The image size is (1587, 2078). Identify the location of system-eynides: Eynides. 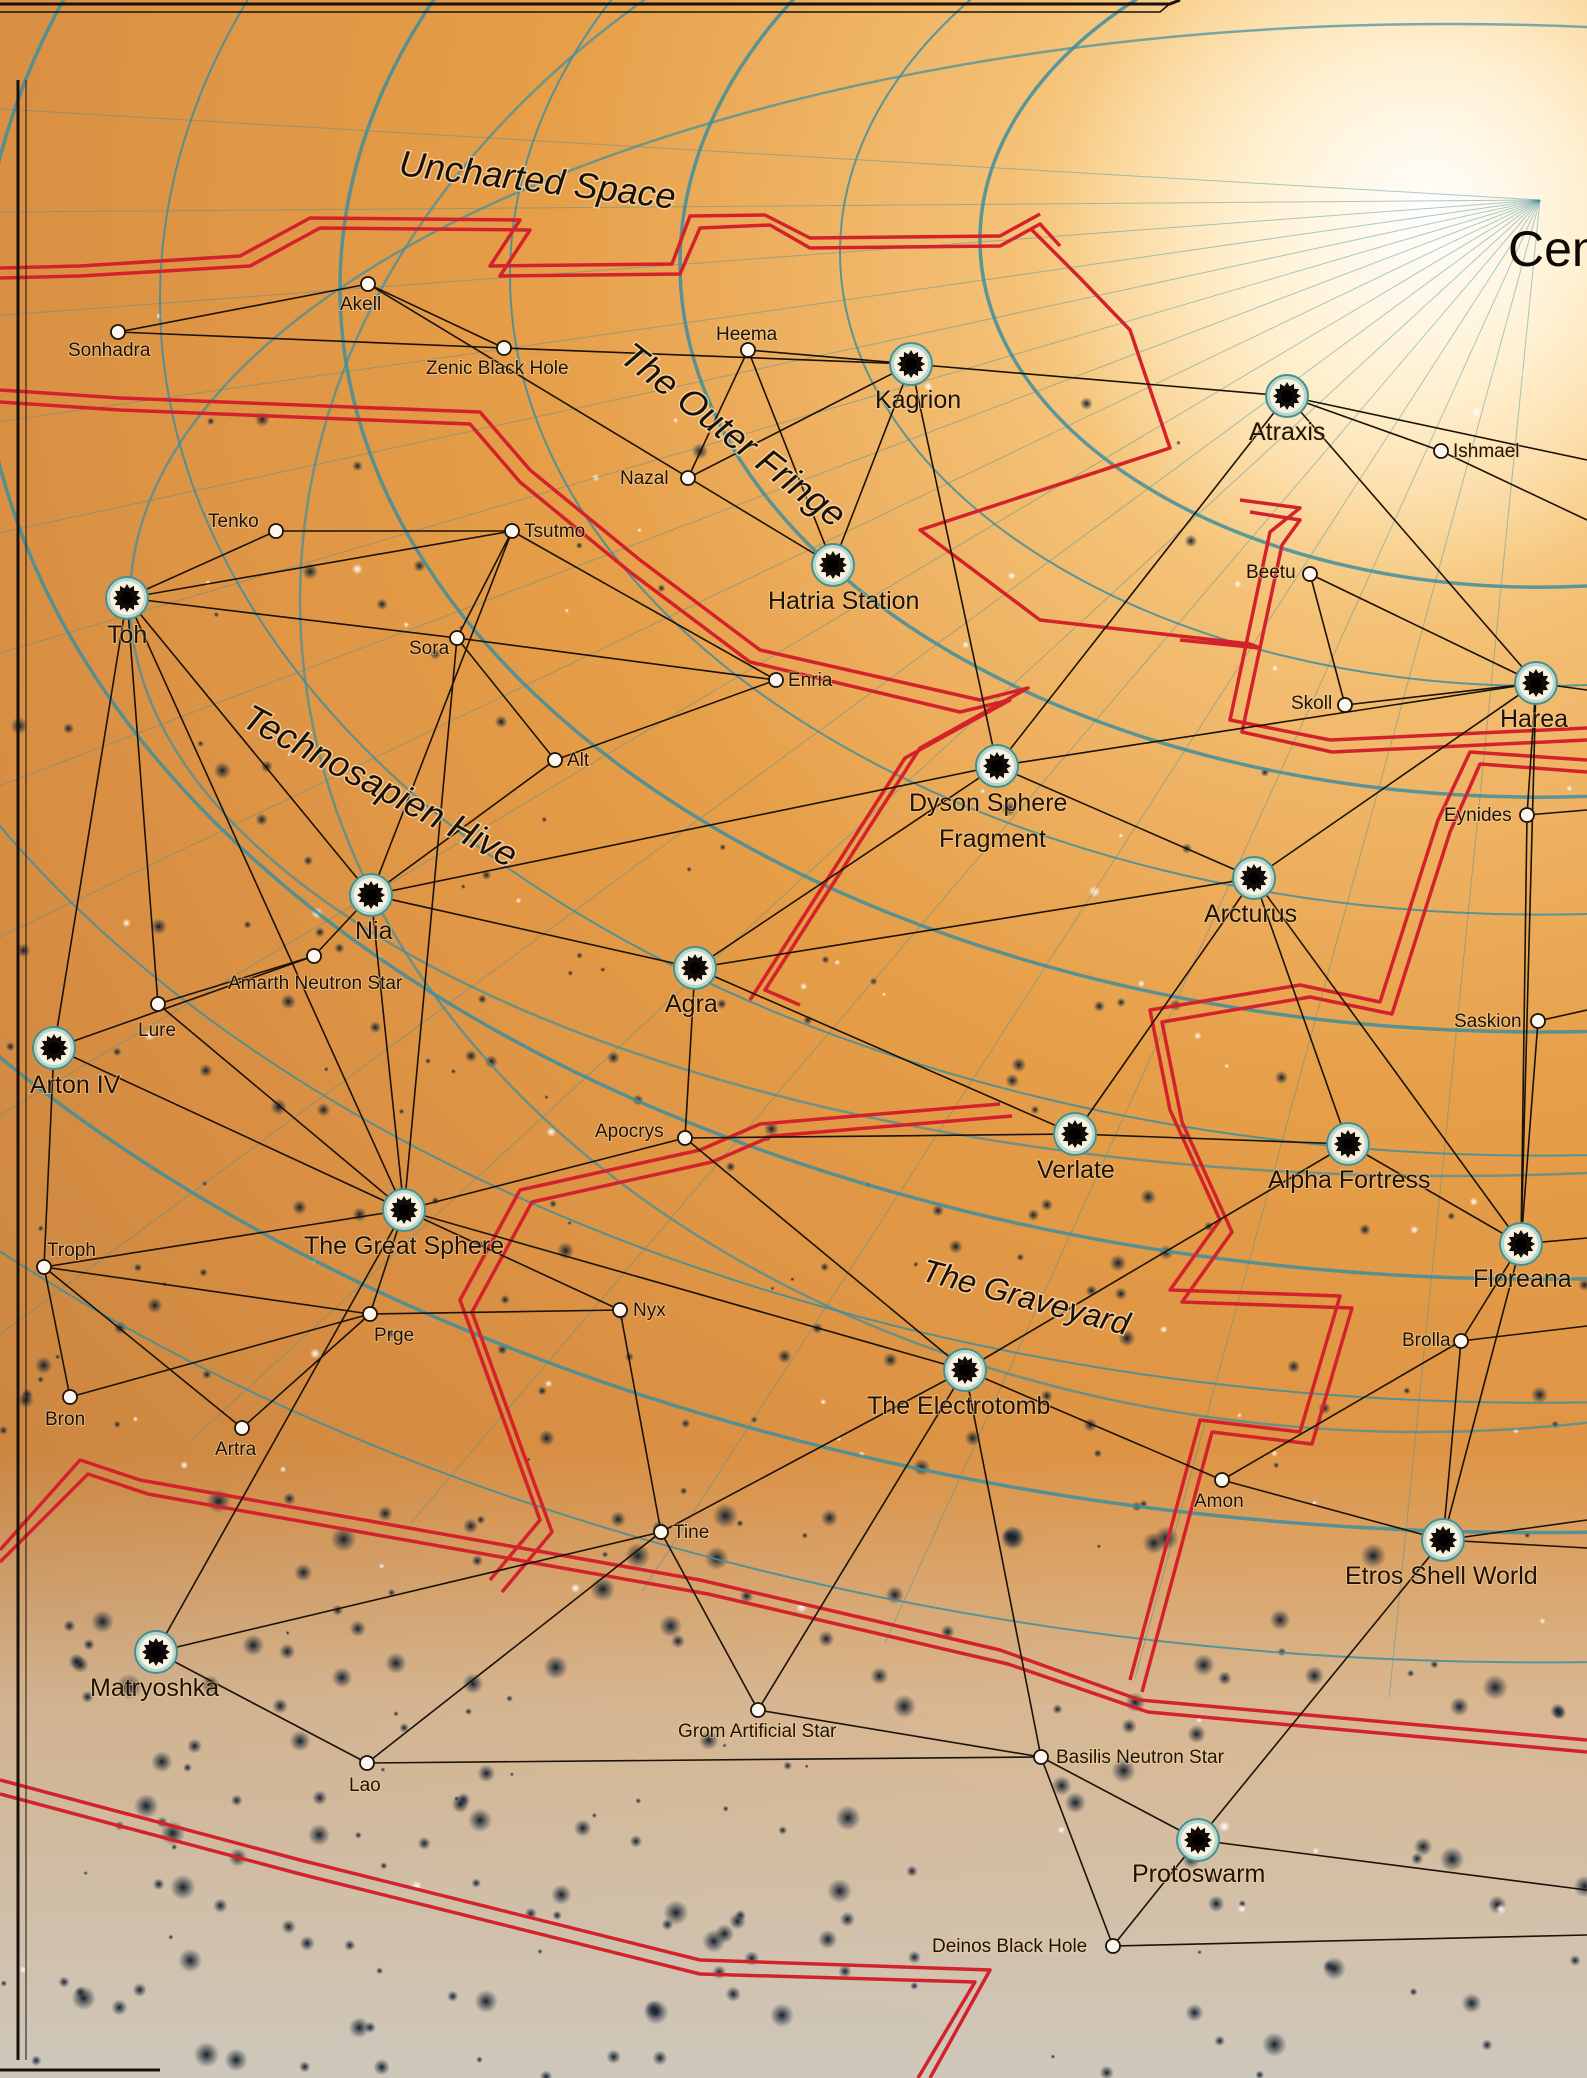
(1489, 815).